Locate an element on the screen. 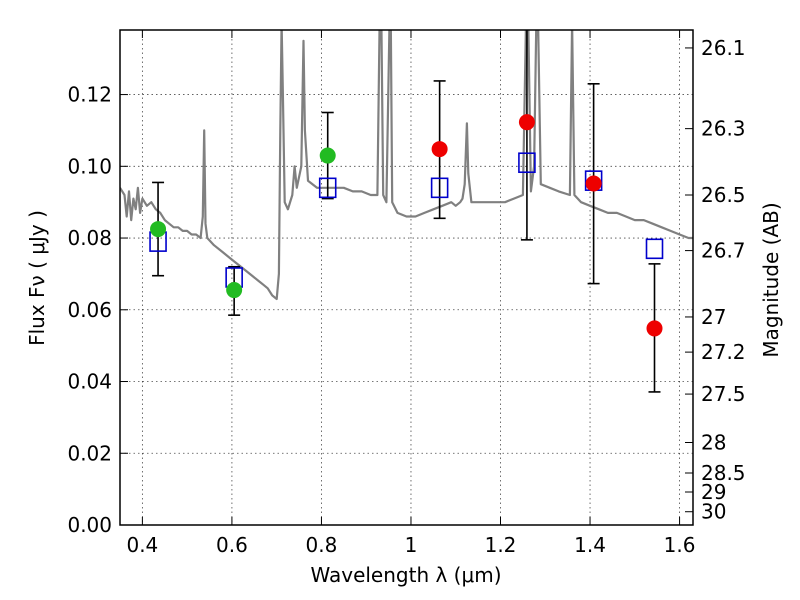 This screenshot has height=600, width=800. x-tick-label: 0.8 is located at coordinates (322, 545).